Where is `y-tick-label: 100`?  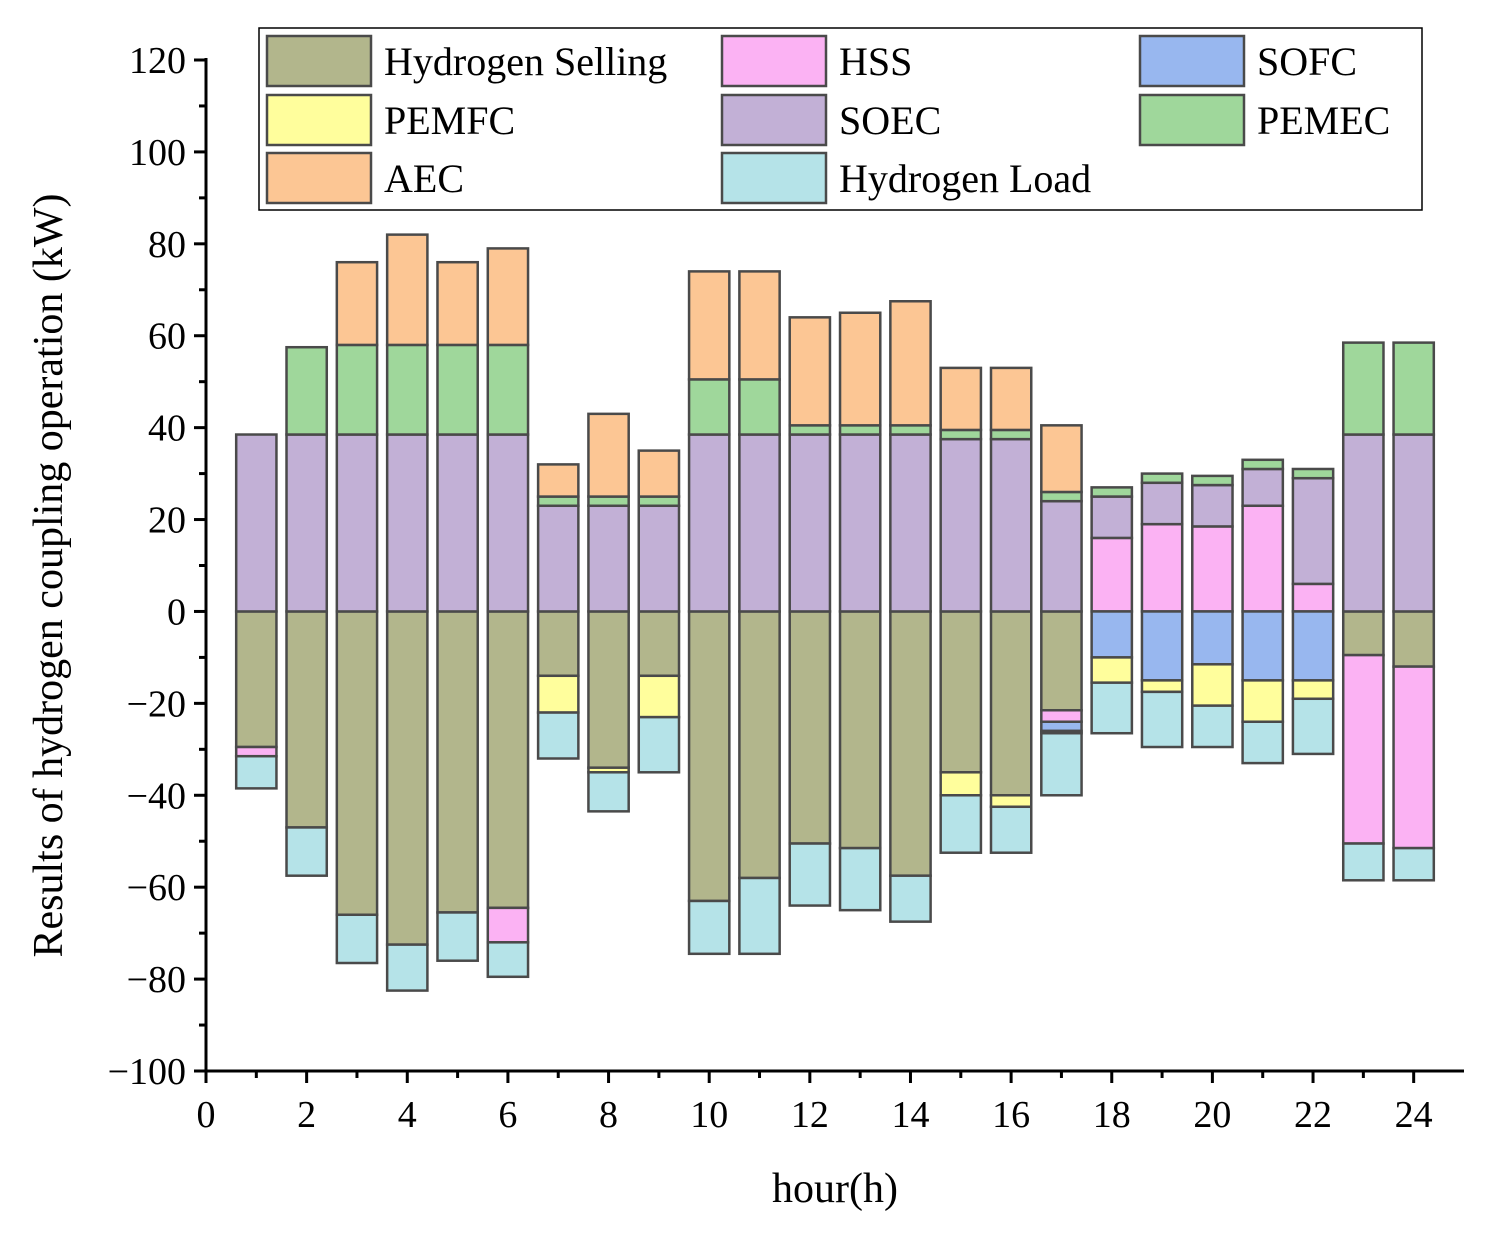 y-tick-label: 100 is located at coordinates (157, 153).